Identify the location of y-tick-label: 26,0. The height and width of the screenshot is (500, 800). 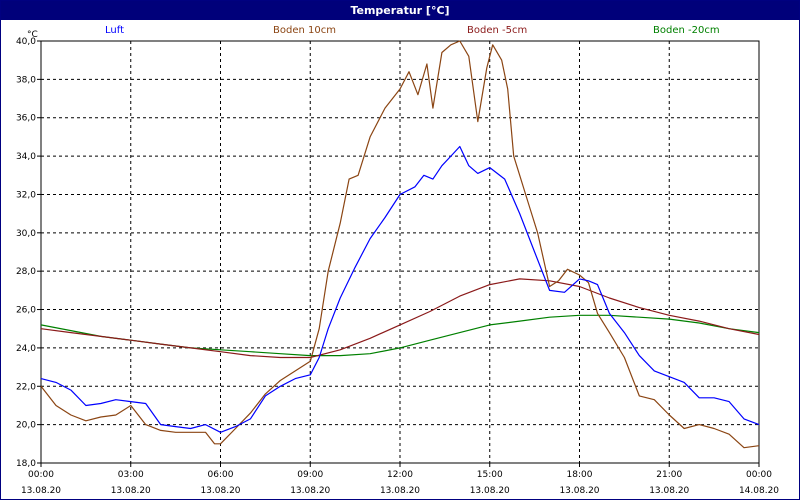
(26, 311).